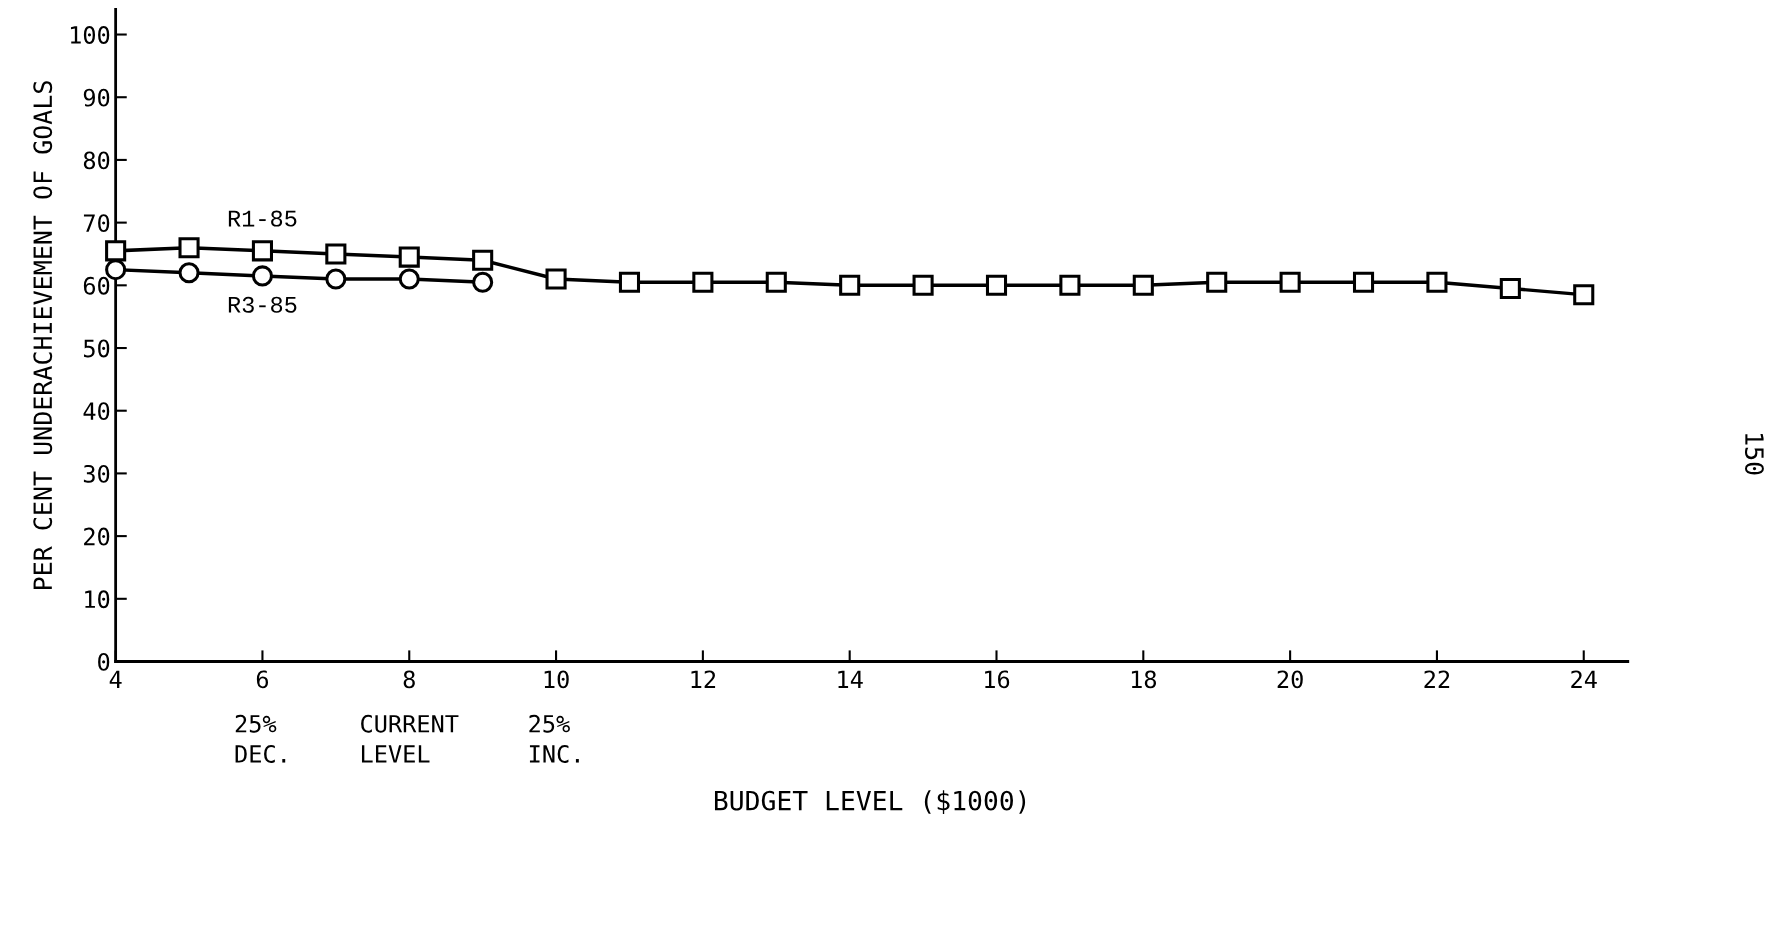 The width and height of the screenshot is (1779, 945). What do you see at coordinates (262, 304) in the screenshot?
I see `series-label: R3-85` at bounding box center [262, 304].